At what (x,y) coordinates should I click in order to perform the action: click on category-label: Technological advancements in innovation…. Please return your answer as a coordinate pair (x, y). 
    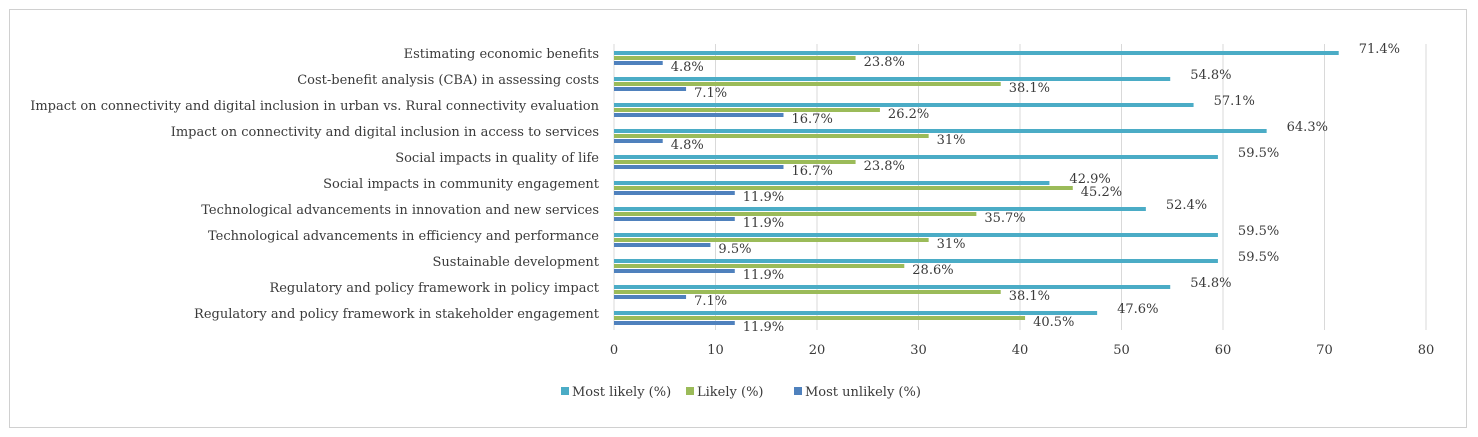
    Looking at the image, I should click on (400, 210).